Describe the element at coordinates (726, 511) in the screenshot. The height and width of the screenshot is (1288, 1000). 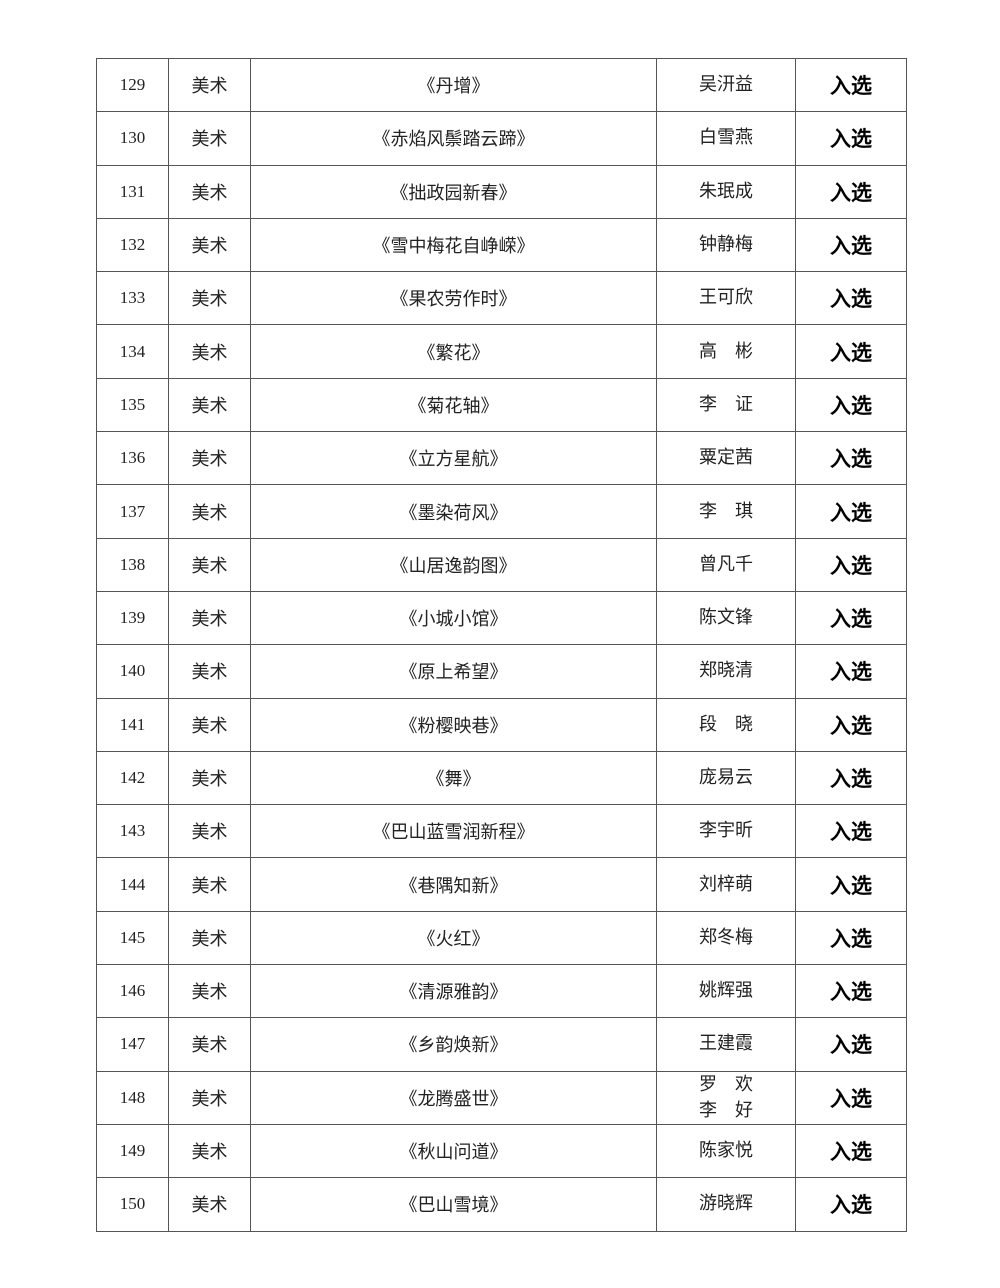
I see `author-name: 李 琪` at that location.